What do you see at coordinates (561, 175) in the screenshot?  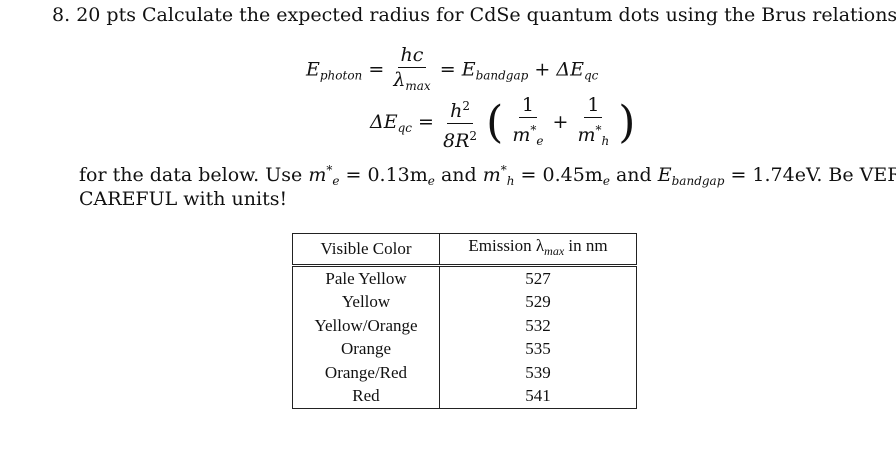 I see `instr-mh-value: = 0.45m` at bounding box center [561, 175].